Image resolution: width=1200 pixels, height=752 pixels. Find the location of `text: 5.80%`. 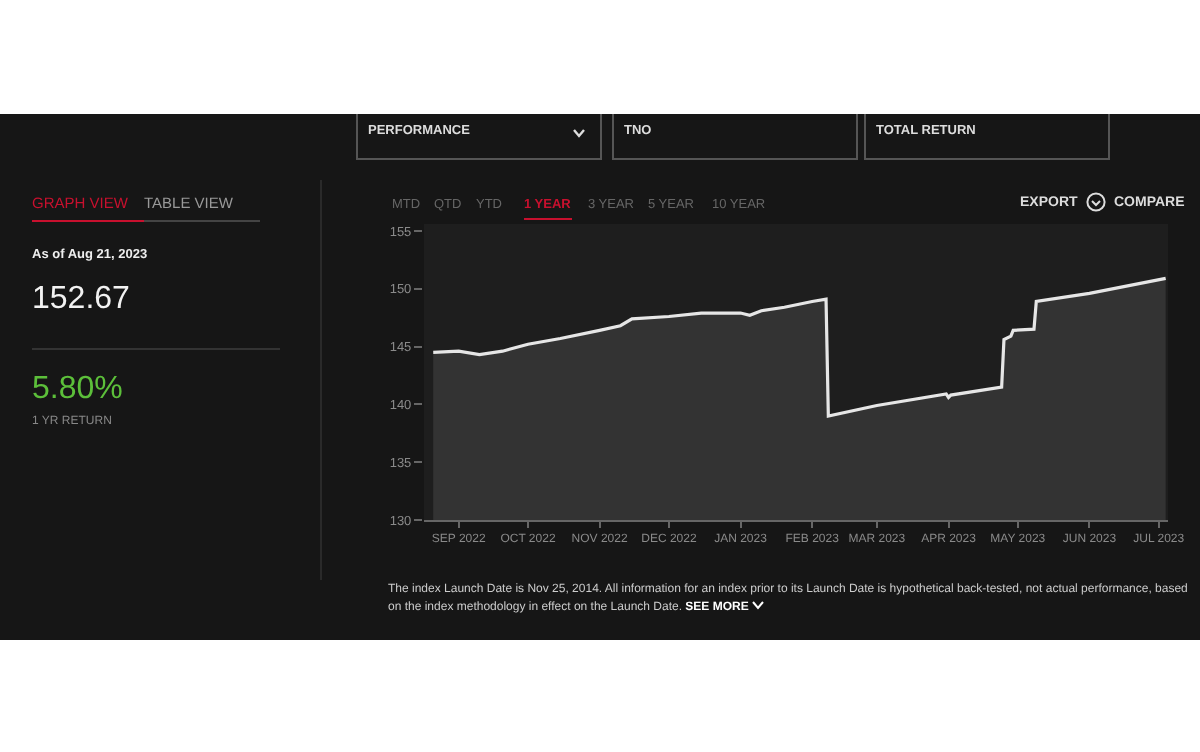

text: 5.80% is located at coordinates (77, 390).